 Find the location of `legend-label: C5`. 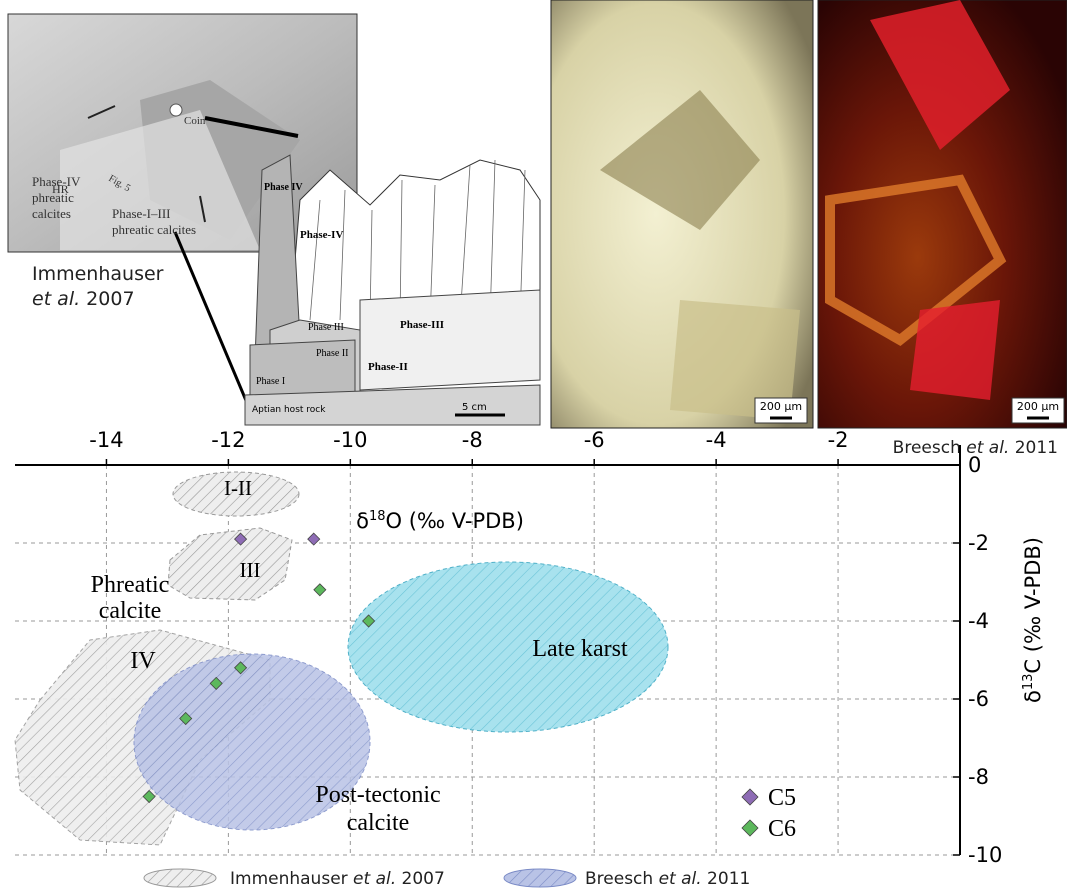

legend-label: C5 is located at coordinates (782, 798).